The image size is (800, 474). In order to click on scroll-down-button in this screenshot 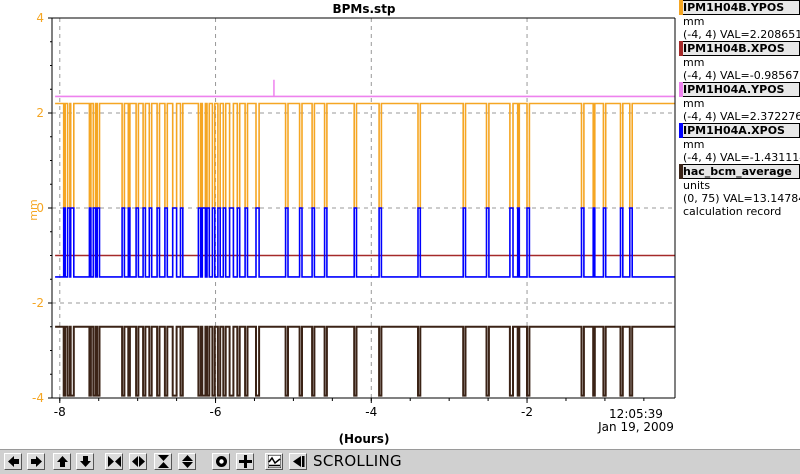, I will do `click(85, 461)`.